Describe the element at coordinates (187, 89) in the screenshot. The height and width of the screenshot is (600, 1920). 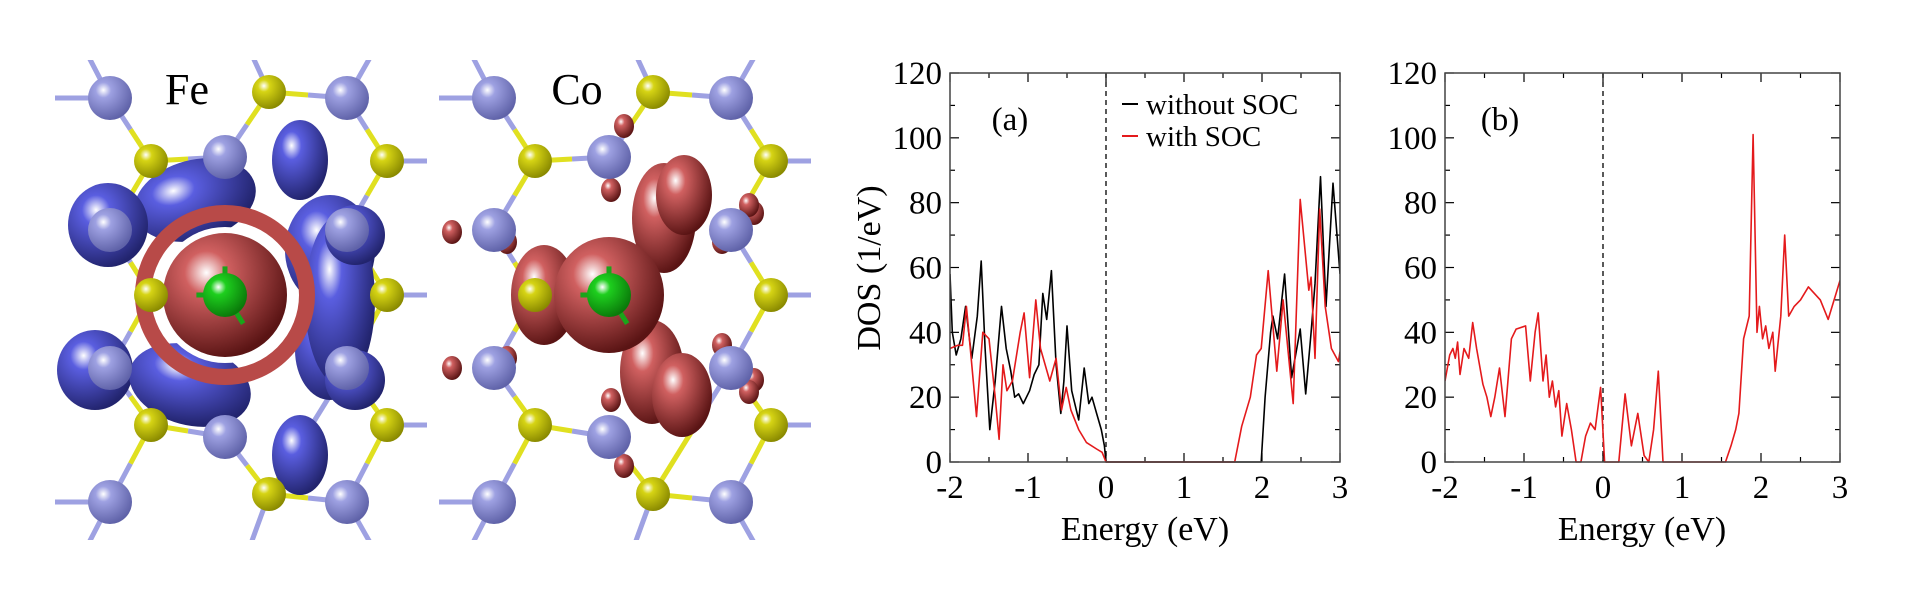
I see `panel-label-fe: Fe` at that location.